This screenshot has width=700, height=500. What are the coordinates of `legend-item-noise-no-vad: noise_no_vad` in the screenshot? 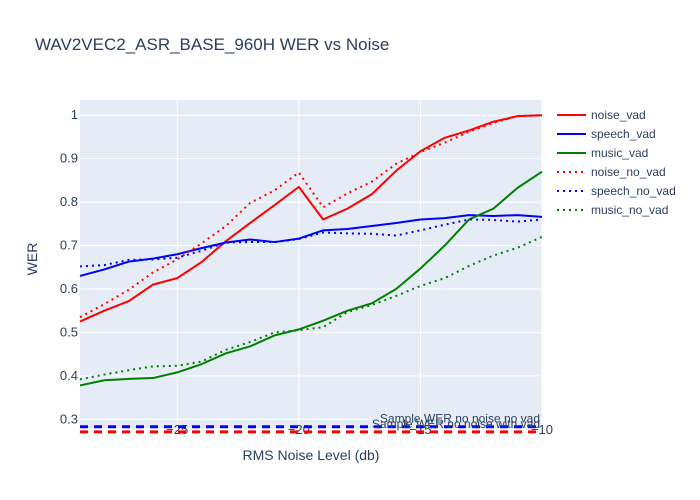 It's located at (611, 172).